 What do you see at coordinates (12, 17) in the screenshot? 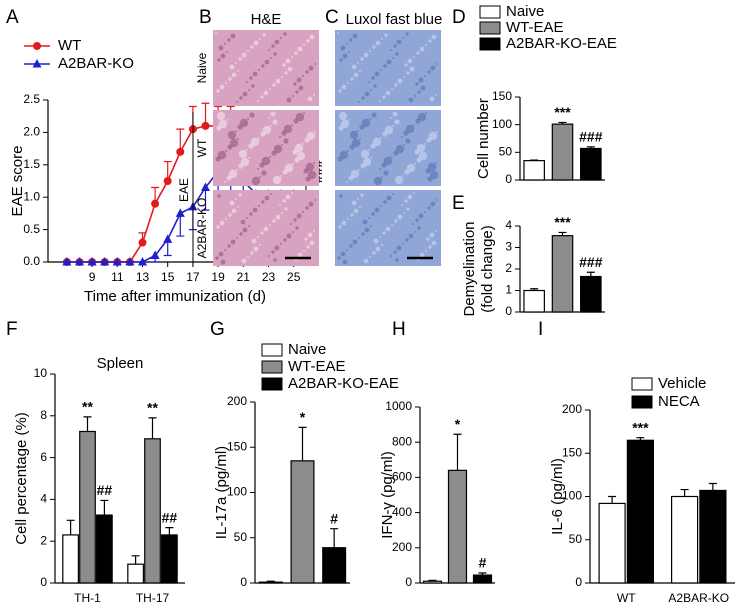
I see `panel-letter: A` at bounding box center [12, 17].